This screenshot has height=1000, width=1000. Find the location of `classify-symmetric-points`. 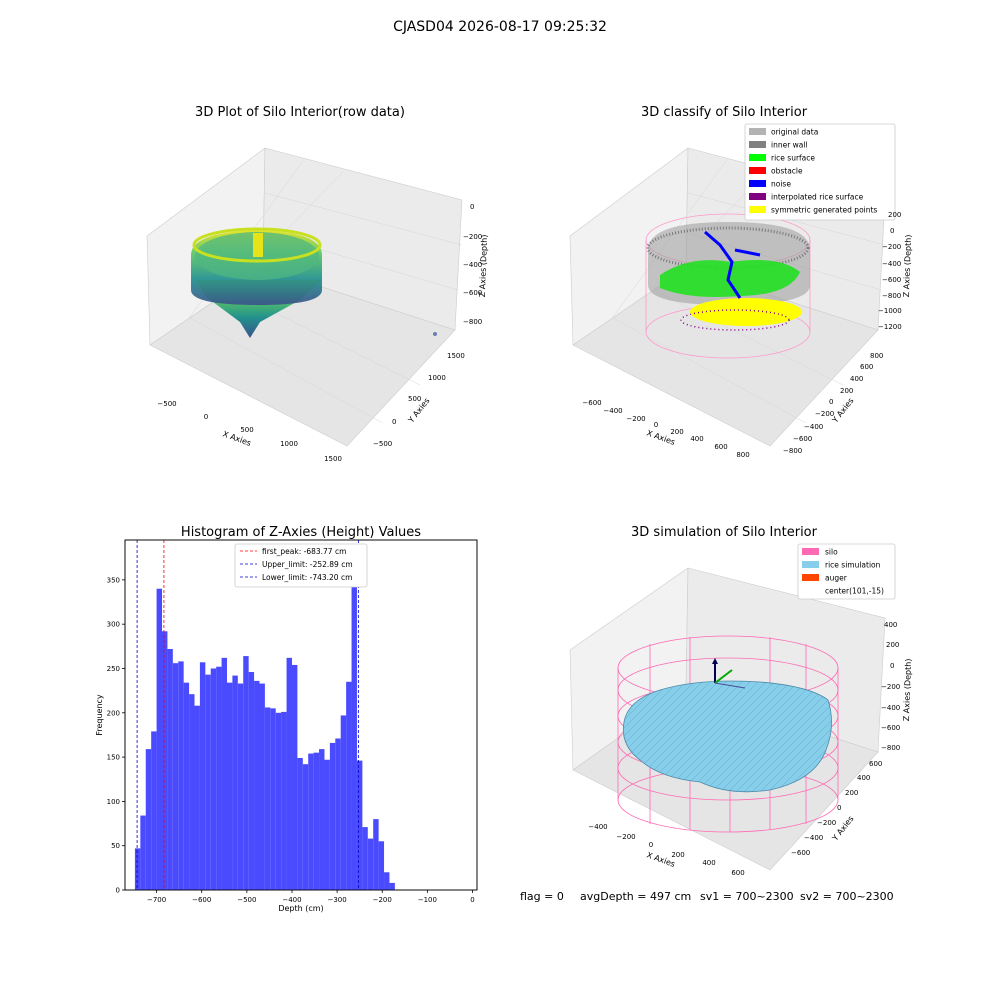

classify-symmetric-points is located at coordinates (746, 312).